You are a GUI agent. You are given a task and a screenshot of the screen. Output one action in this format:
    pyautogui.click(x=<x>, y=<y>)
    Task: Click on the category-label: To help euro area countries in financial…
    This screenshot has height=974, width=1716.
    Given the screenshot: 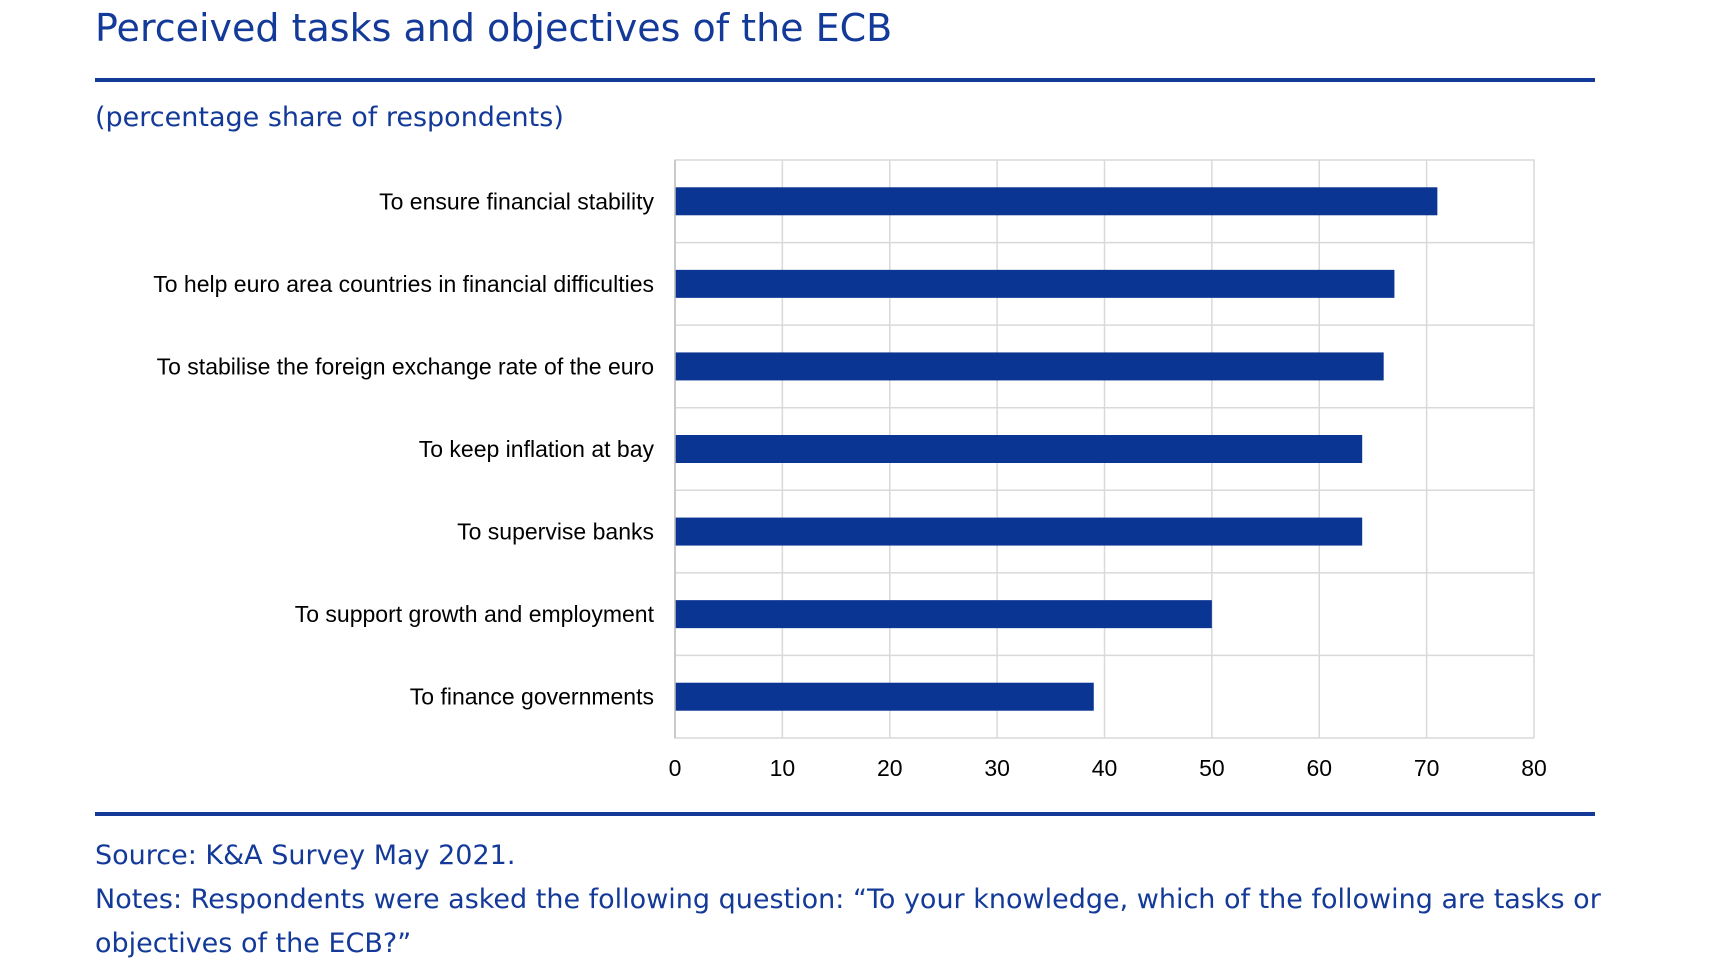 What is the action you would take?
    pyautogui.click(x=403, y=284)
    